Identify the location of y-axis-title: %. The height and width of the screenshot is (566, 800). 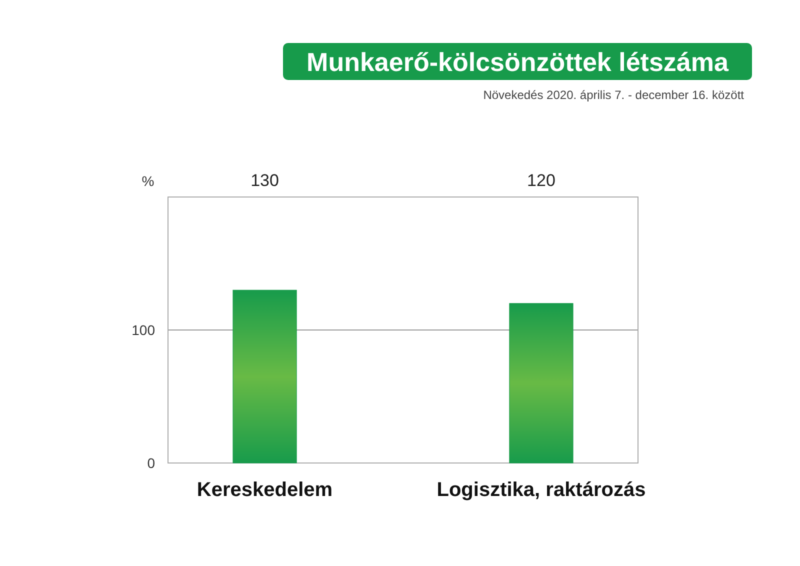
(148, 181).